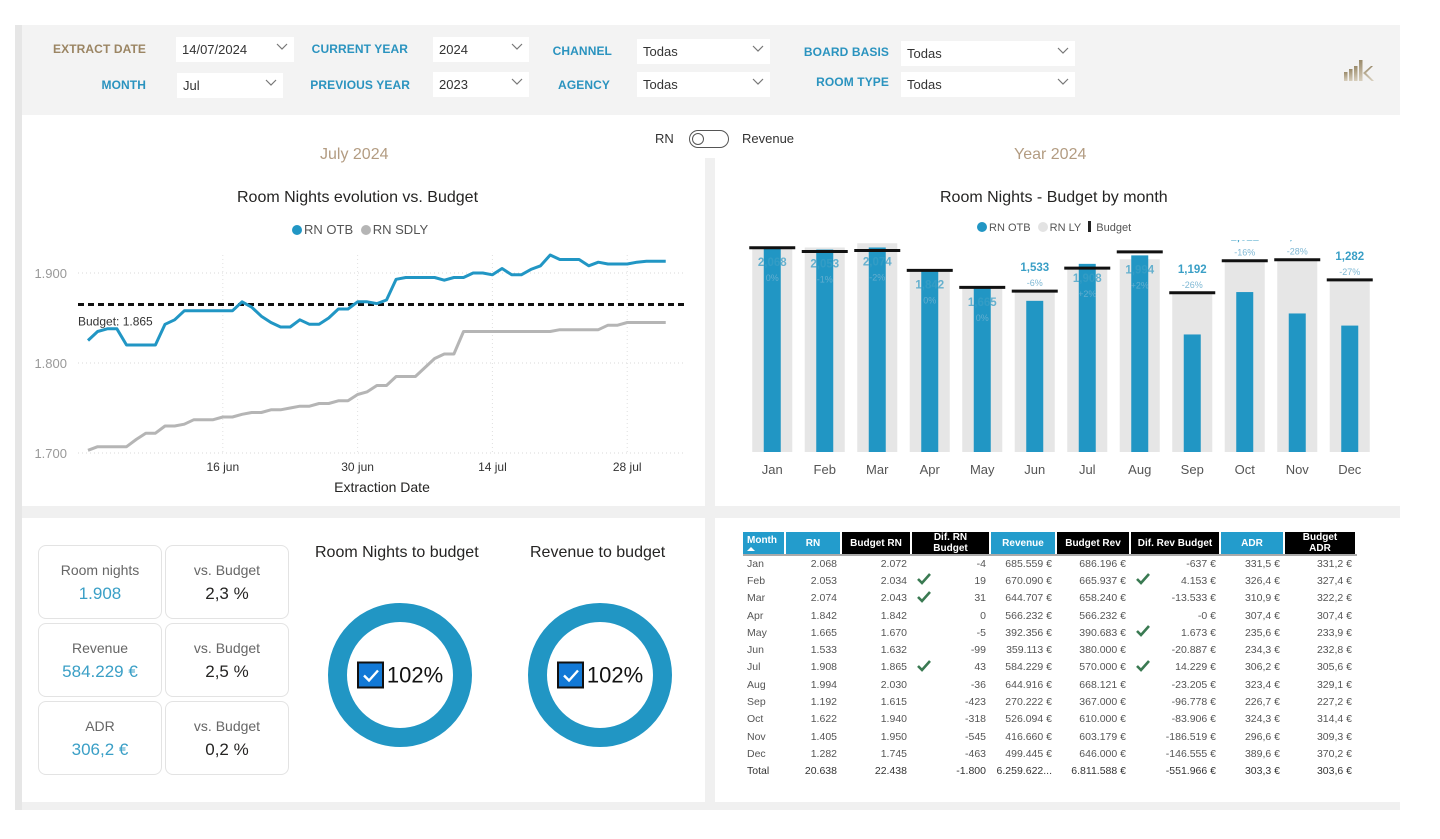 The height and width of the screenshot is (839, 1440). What do you see at coordinates (1143, 632) in the screenshot?
I see `checkmark-icon` at bounding box center [1143, 632].